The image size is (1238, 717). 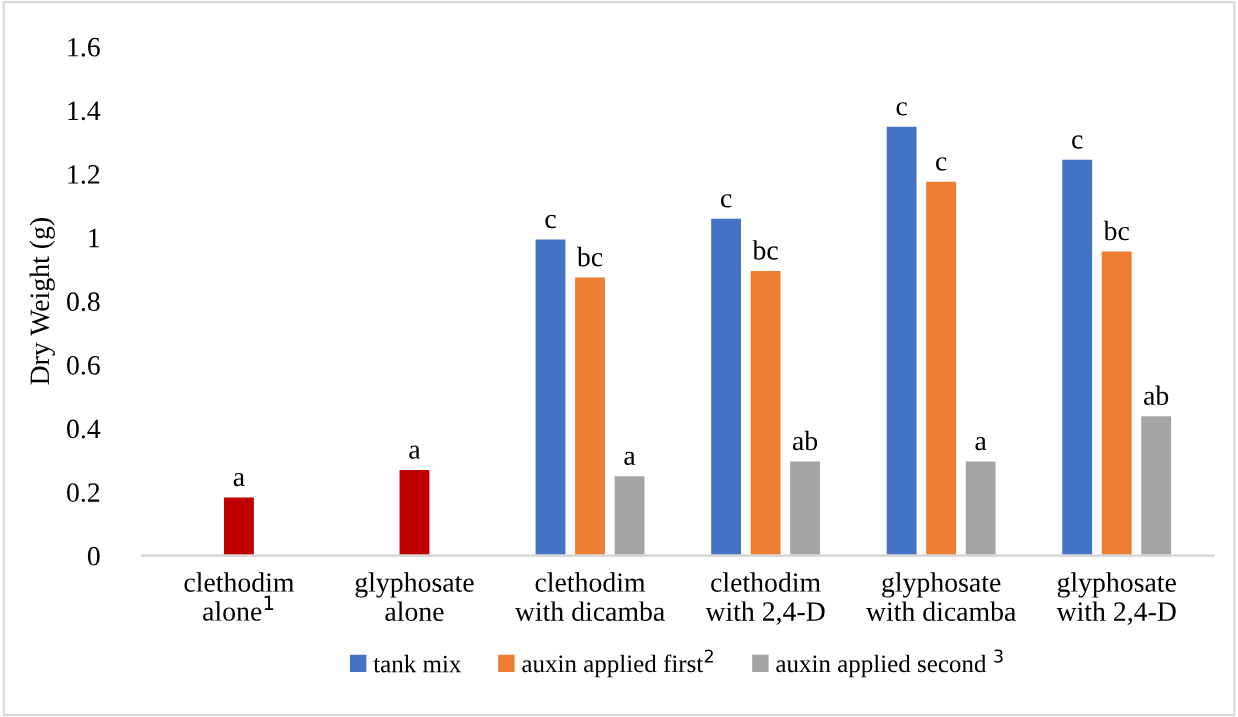 What do you see at coordinates (83, 302) in the screenshot?
I see `y-tick-label: 0.8` at bounding box center [83, 302].